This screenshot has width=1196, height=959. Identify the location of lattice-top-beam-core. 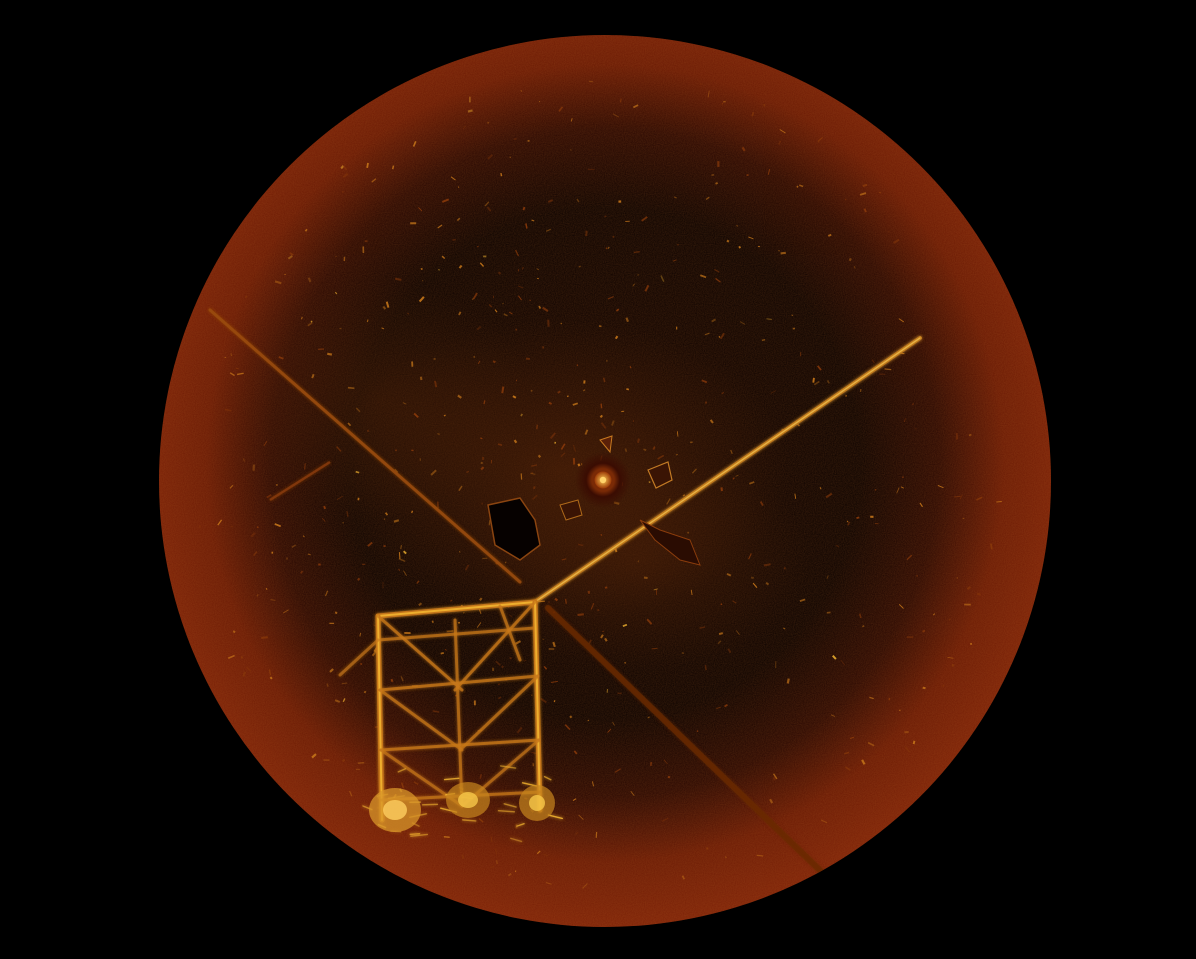
(456, 609).